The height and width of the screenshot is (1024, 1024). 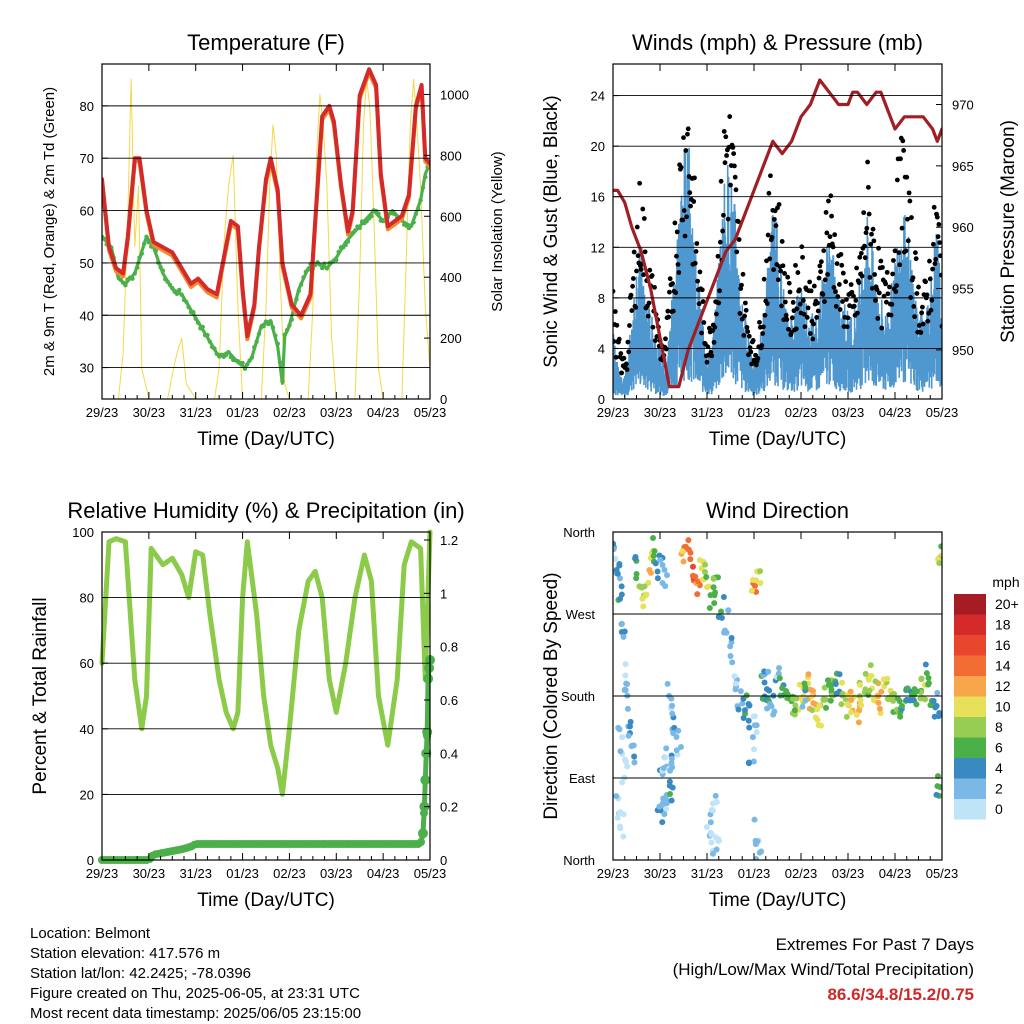 I want to click on y-tick-label: 30, so click(x=87, y=368).